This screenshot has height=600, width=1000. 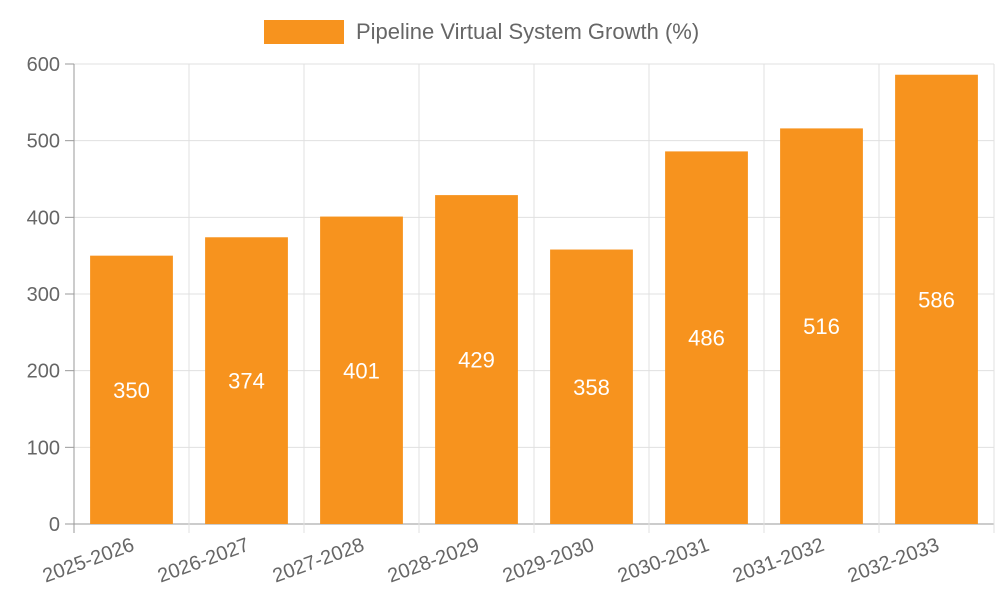 I want to click on data-label: 374, so click(x=246, y=381).